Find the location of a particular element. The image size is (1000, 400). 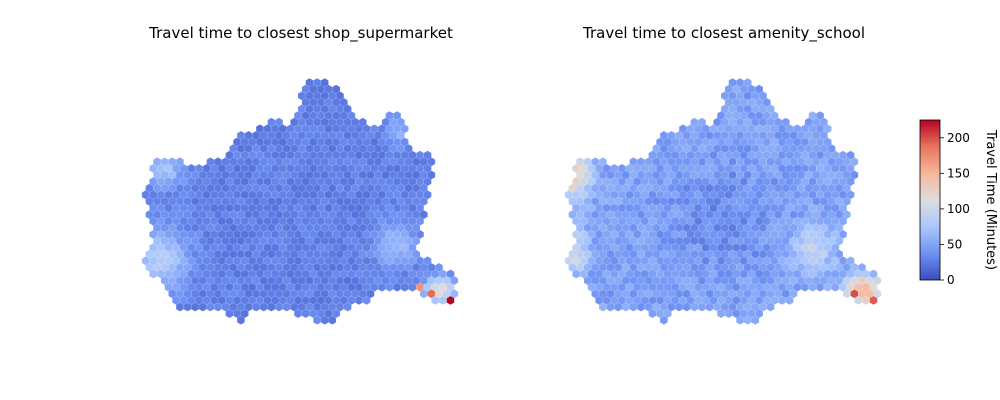

colorbar-tick-label: 200 is located at coordinates (958, 138).